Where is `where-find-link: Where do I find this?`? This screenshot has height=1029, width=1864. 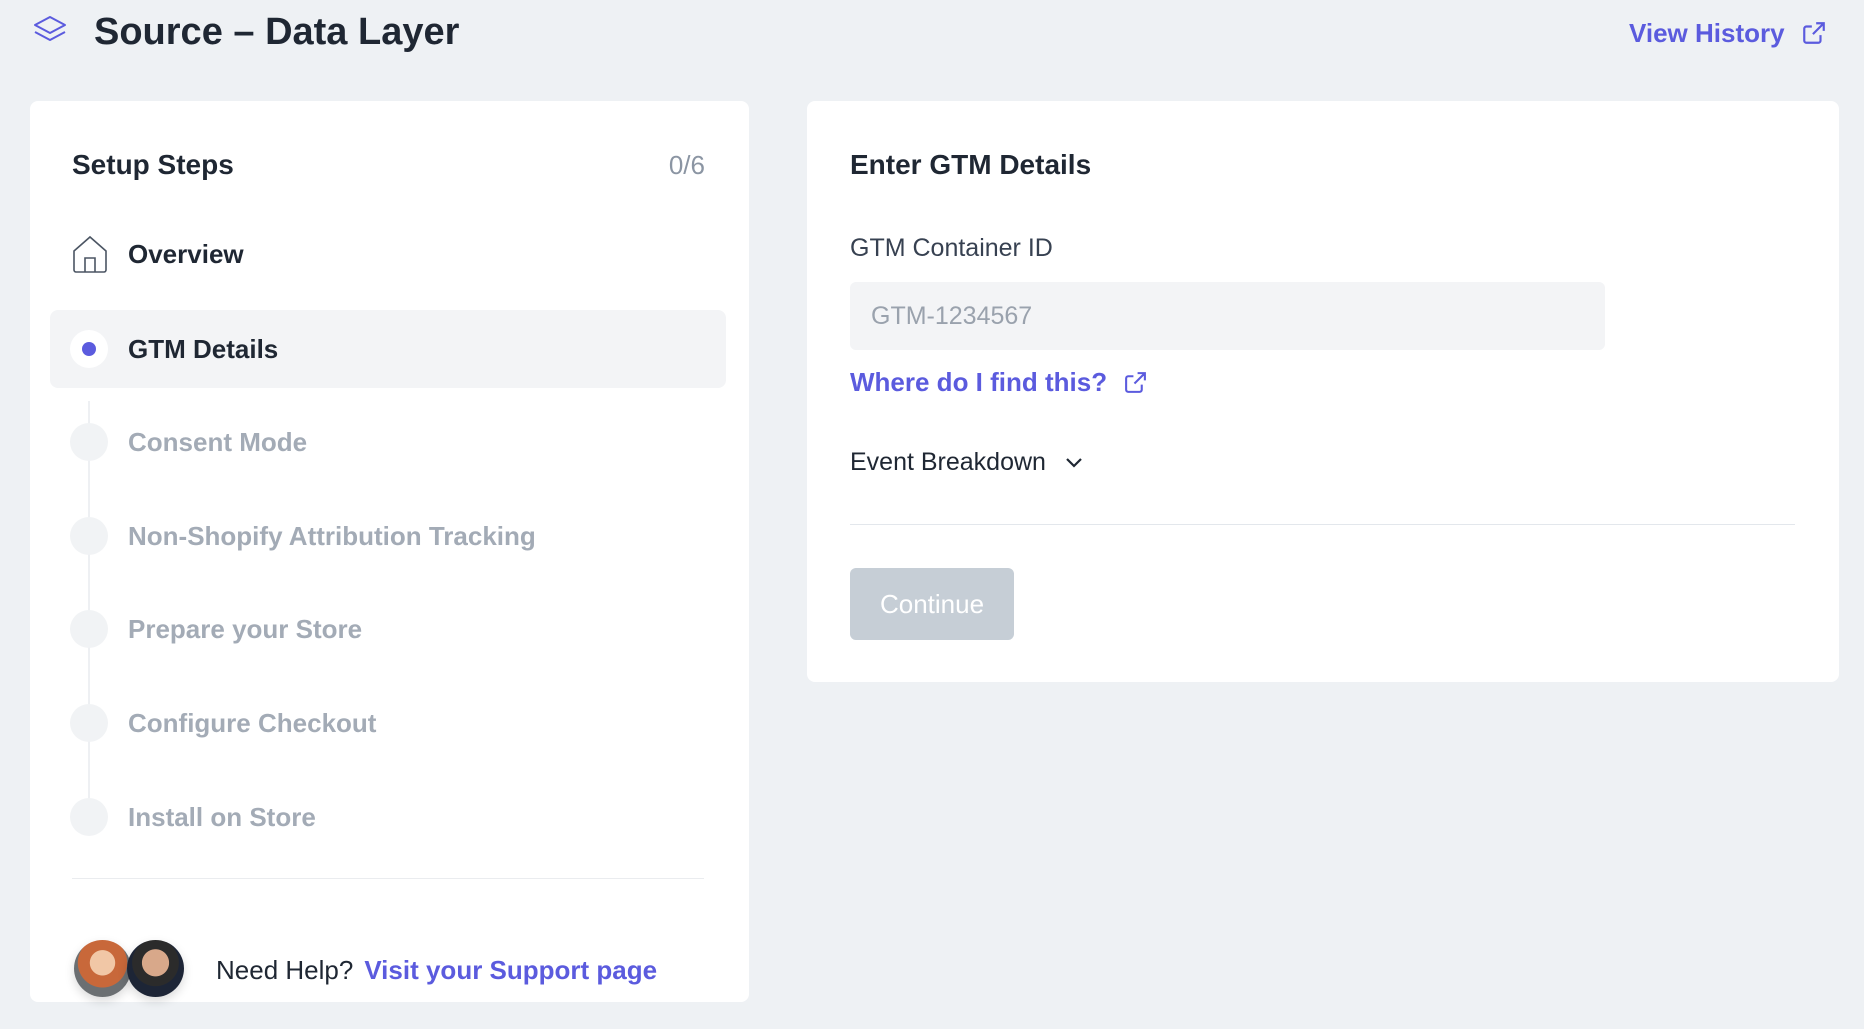 where-find-link: Where do I find this? is located at coordinates (999, 382).